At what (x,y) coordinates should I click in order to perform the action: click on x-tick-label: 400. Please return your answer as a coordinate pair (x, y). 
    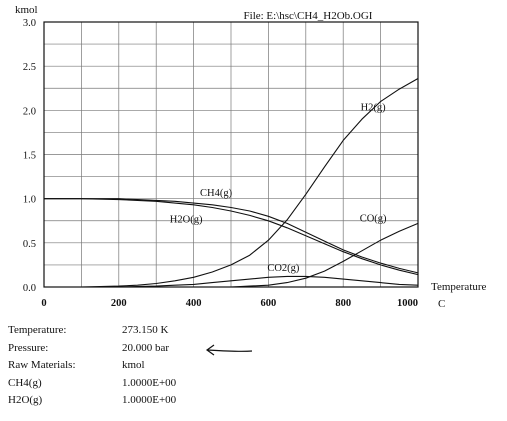
    Looking at the image, I should click on (194, 303).